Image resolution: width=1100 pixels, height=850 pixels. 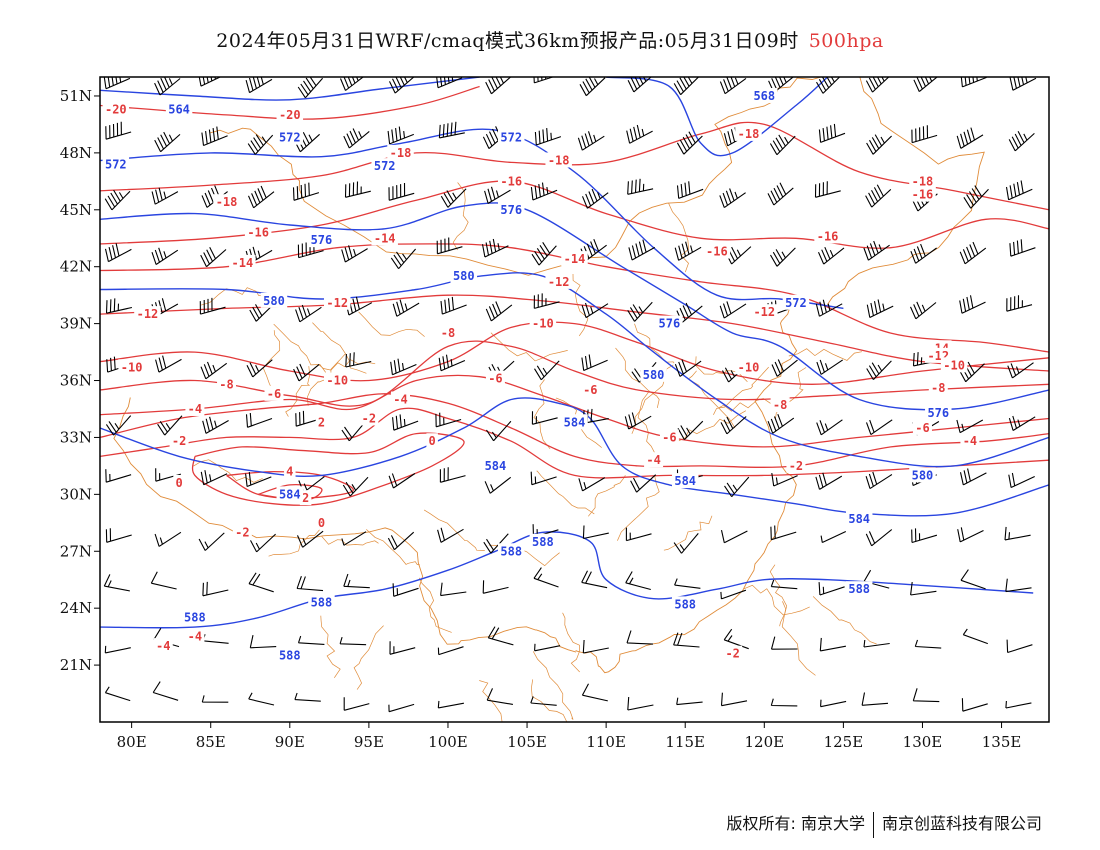 I want to click on y-tick-label: 36N, so click(x=76, y=381).